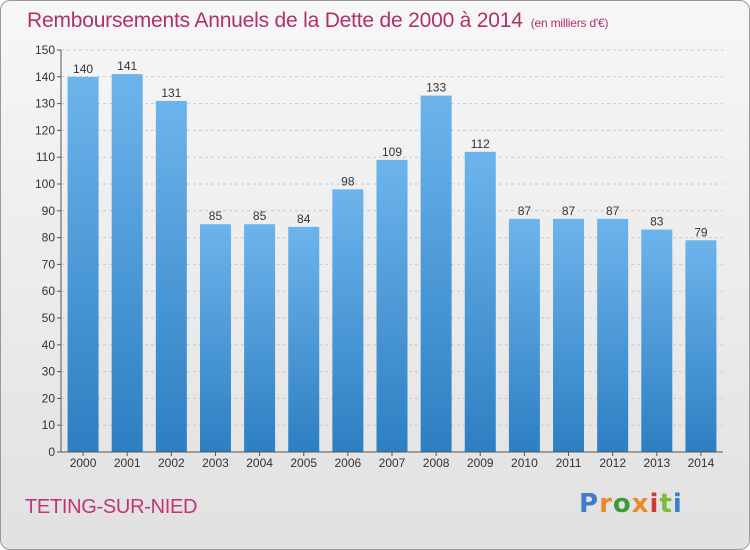 The height and width of the screenshot is (550, 750). I want to click on proxiti-logo: Proxiti, so click(631, 504).